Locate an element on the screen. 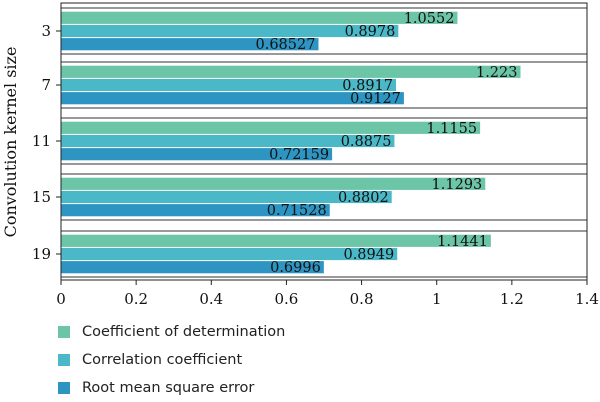 Image resolution: width=600 pixels, height=402 pixels. y-tick-label-3: 3 is located at coordinates (46, 31).